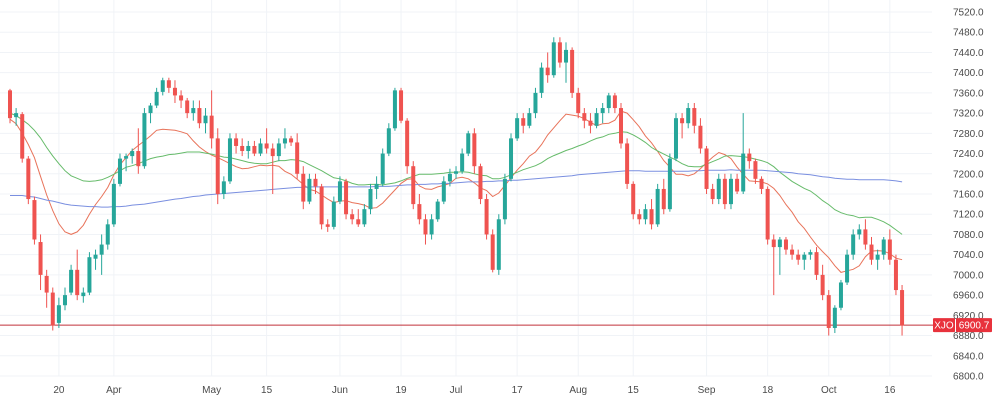  Describe the element at coordinates (968, 377) in the screenshot. I see `y-tick-label: 6800.0` at that location.